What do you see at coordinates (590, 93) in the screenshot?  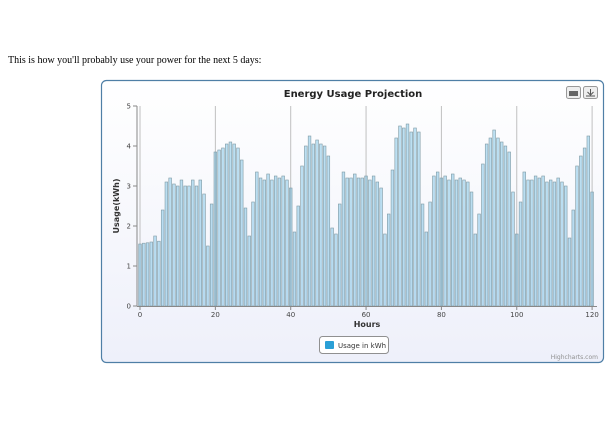 I see `export-icon` at bounding box center [590, 93].